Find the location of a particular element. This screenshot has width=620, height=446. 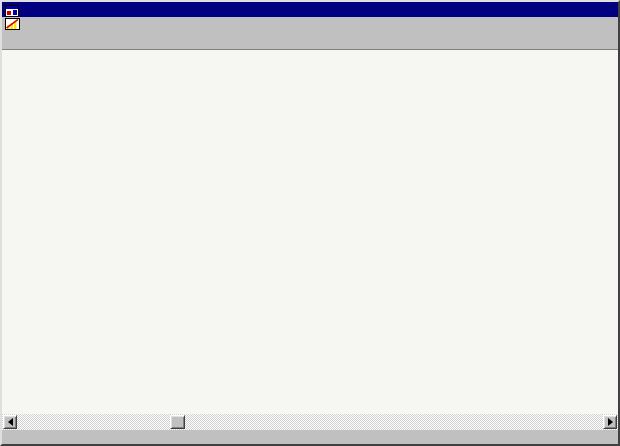

horizontal-scrollbar is located at coordinates (310, 422).